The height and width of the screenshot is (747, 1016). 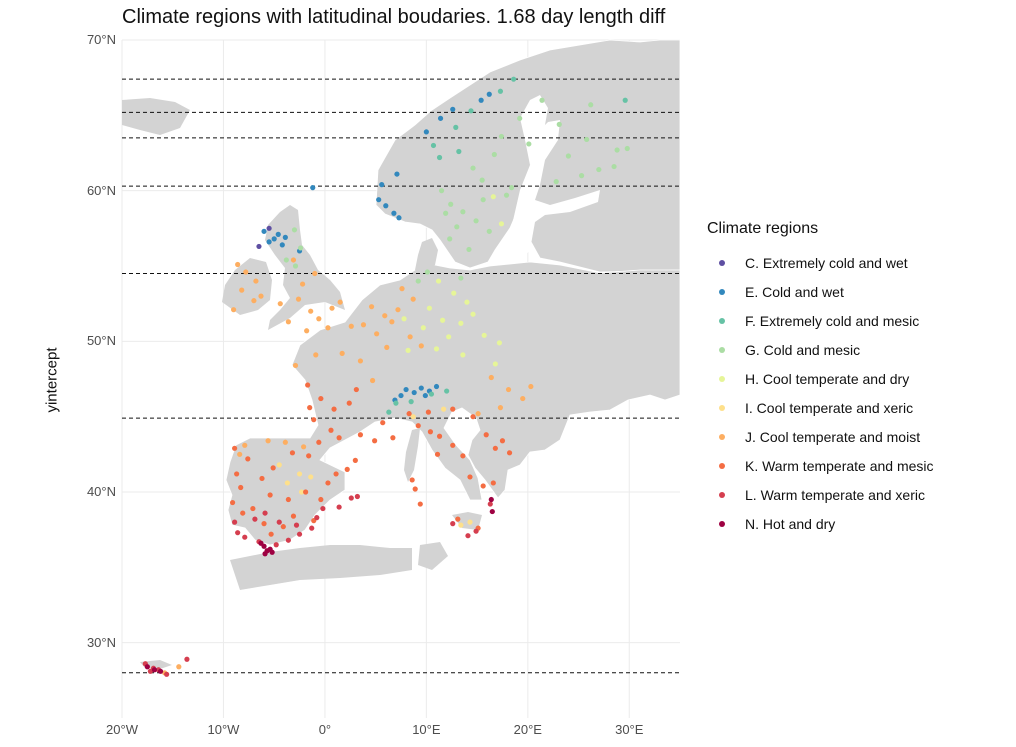 I want to click on legend-label: F. Extremely cold and mesic, so click(x=832, y=320).